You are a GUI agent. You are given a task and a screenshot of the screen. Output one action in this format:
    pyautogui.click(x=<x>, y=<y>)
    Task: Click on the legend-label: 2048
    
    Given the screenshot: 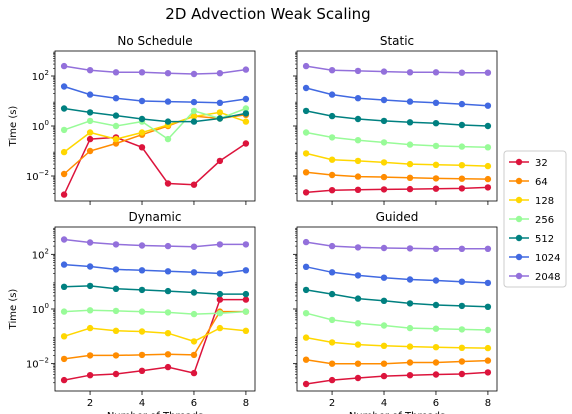 What is the action you would take?
    pyautogui.click(x=547, y=277)
    